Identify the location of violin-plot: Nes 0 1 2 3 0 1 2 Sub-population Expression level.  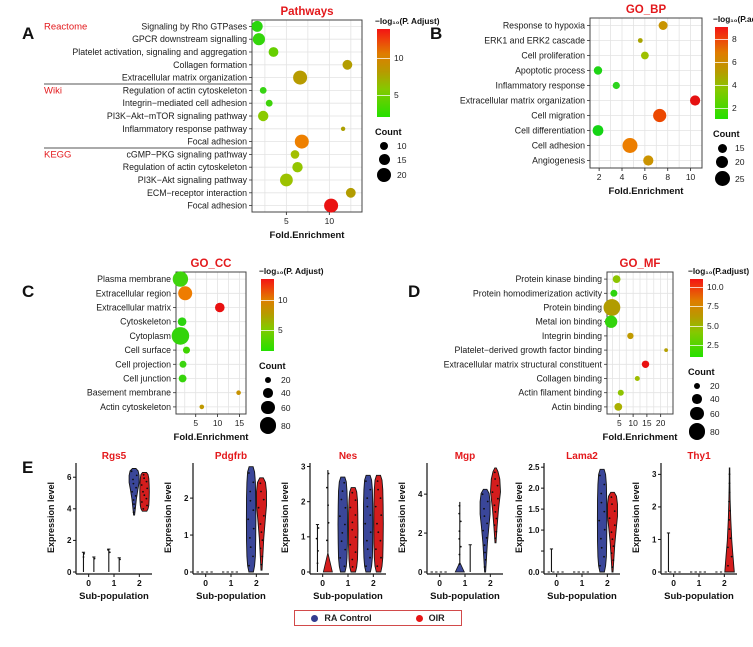
(333, 528).